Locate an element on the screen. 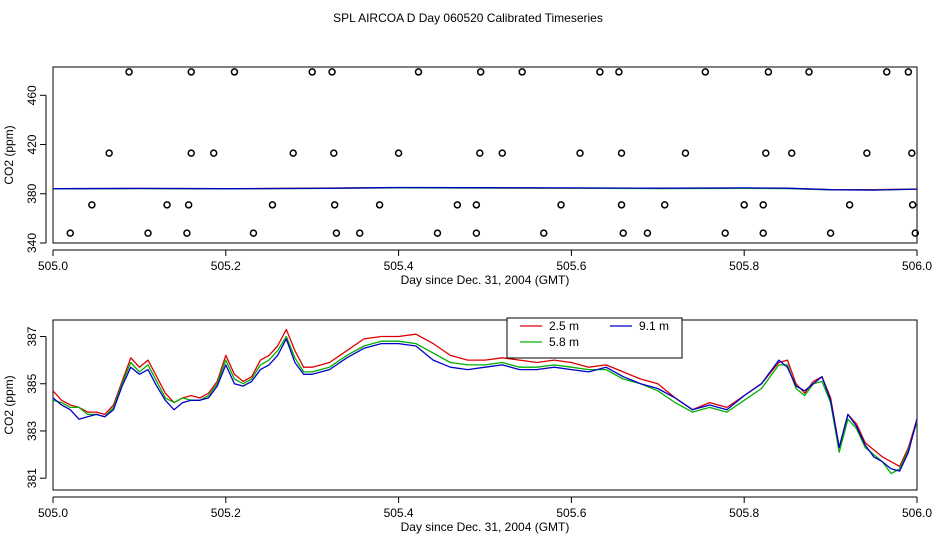 The width and height of the screenshot is (936, 540). legend-label: 2.5 m is located at coordinates (564, 326).